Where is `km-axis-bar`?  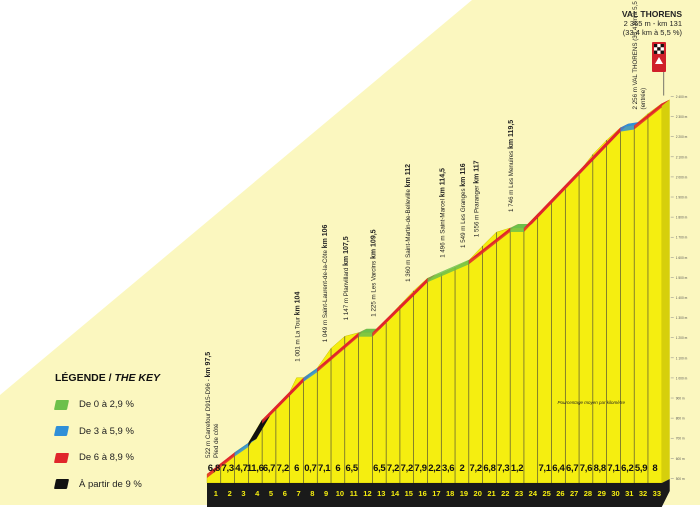
km-axis-bar is located at coordinates (438, 493).